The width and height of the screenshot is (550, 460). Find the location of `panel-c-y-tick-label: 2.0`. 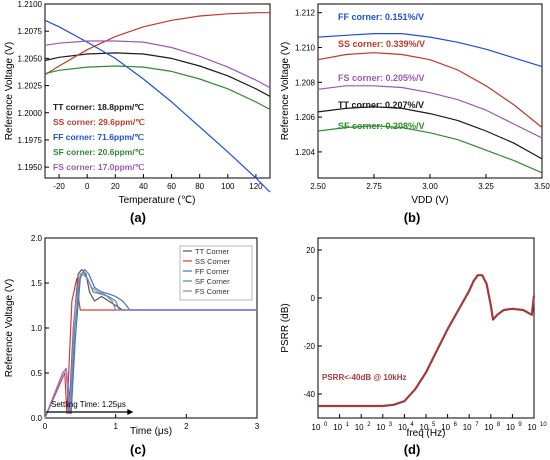

panel-c-y-tick-label: 2.0 is located at coordinates (37, 238).